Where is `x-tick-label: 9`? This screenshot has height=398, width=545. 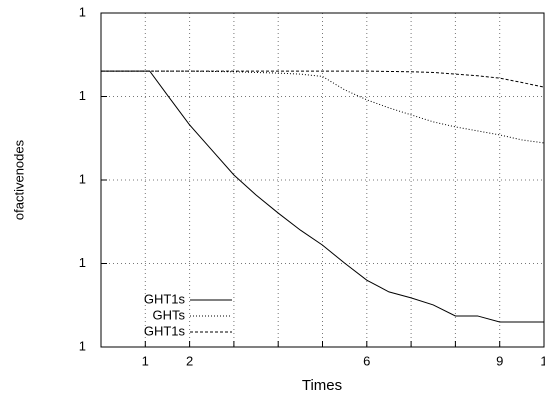 x-tick-label: 9 is located at coordinates (499, 360).